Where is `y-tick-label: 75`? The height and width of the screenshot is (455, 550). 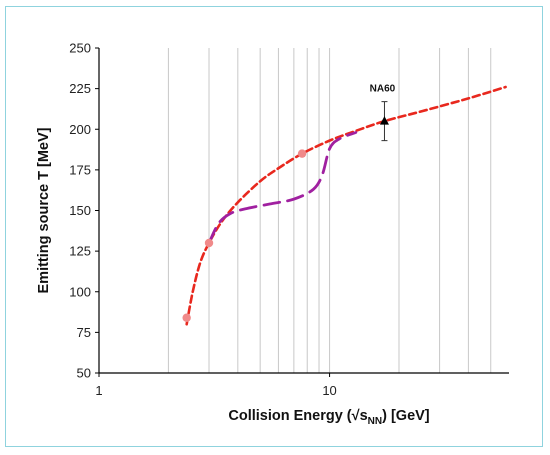
y-tick-label: 75 is located at coordinates (84, 332).